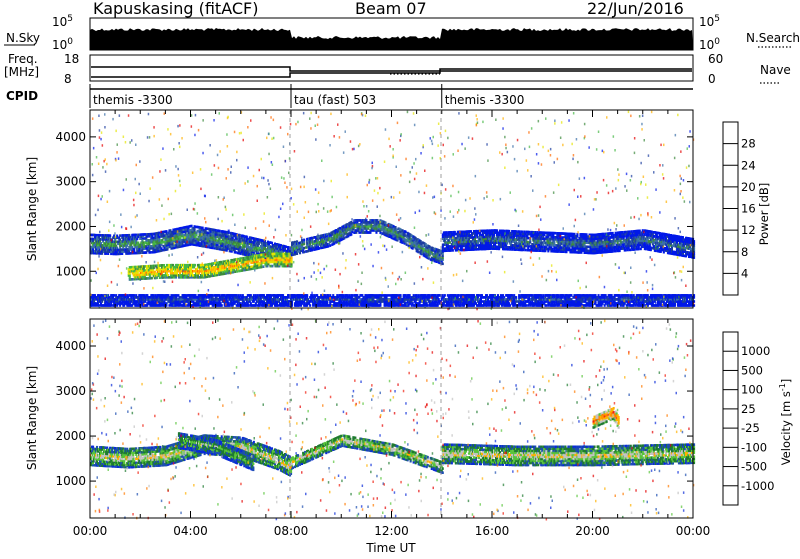  Describe the element at coordinates (22, 96) in the screenshot. I see `cpid-label: CPID` at that location.